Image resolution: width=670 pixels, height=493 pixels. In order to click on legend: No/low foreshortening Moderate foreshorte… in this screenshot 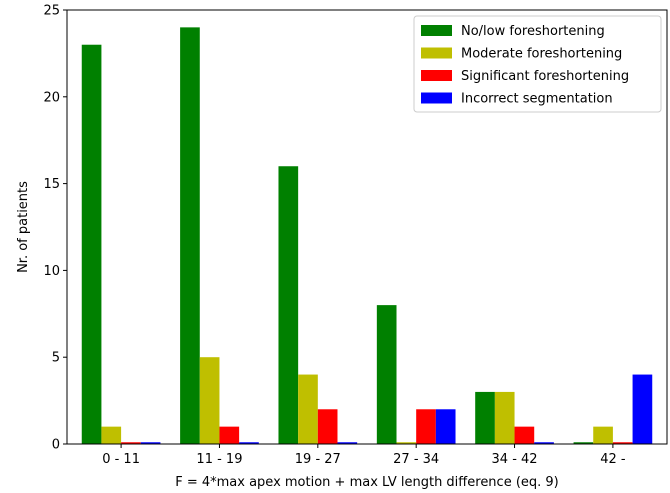, I will do `click(537, 64)`.